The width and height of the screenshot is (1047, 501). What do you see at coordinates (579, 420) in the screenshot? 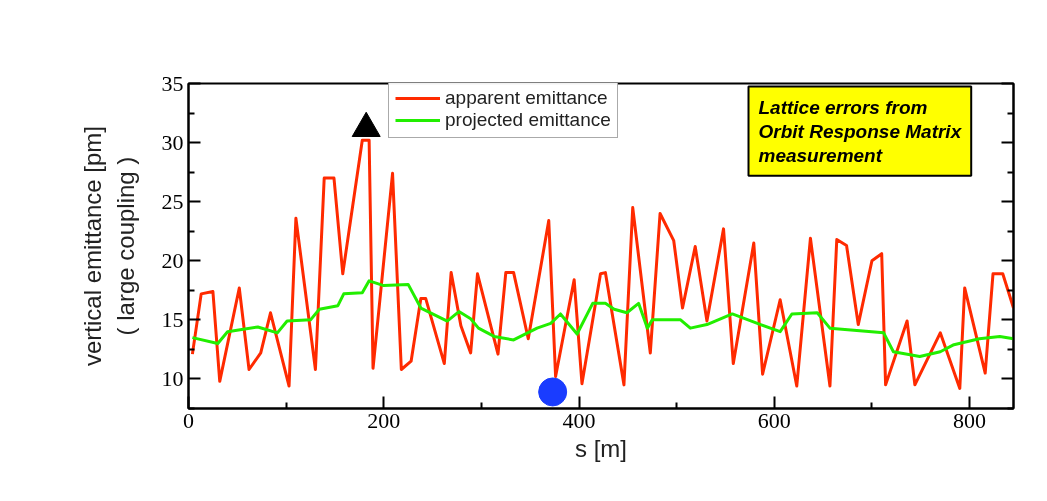
I see `x-tick-label: 400` at bounding box center [579, 420].